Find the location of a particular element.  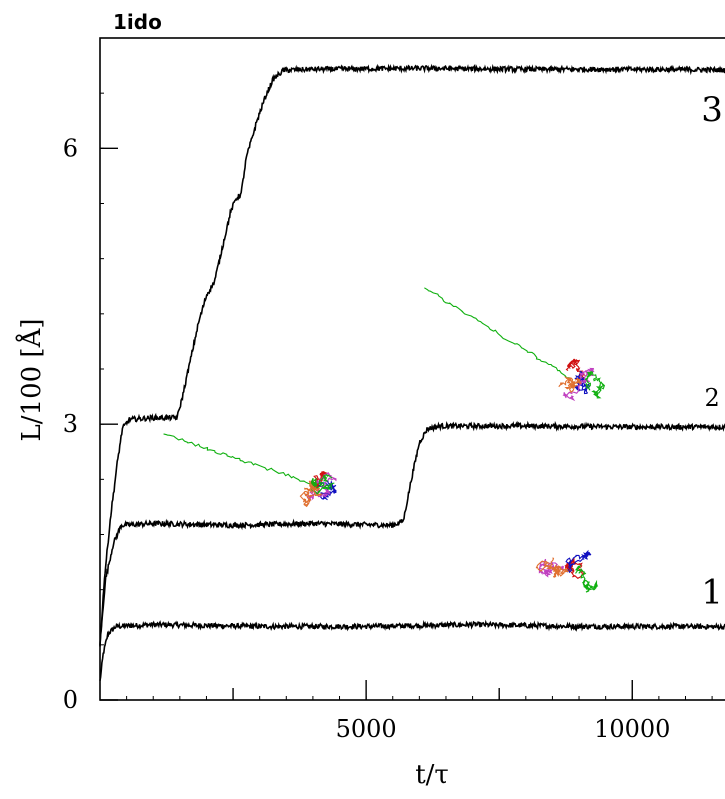

curve-label-3: 3 is located at coordinates (712, 110).